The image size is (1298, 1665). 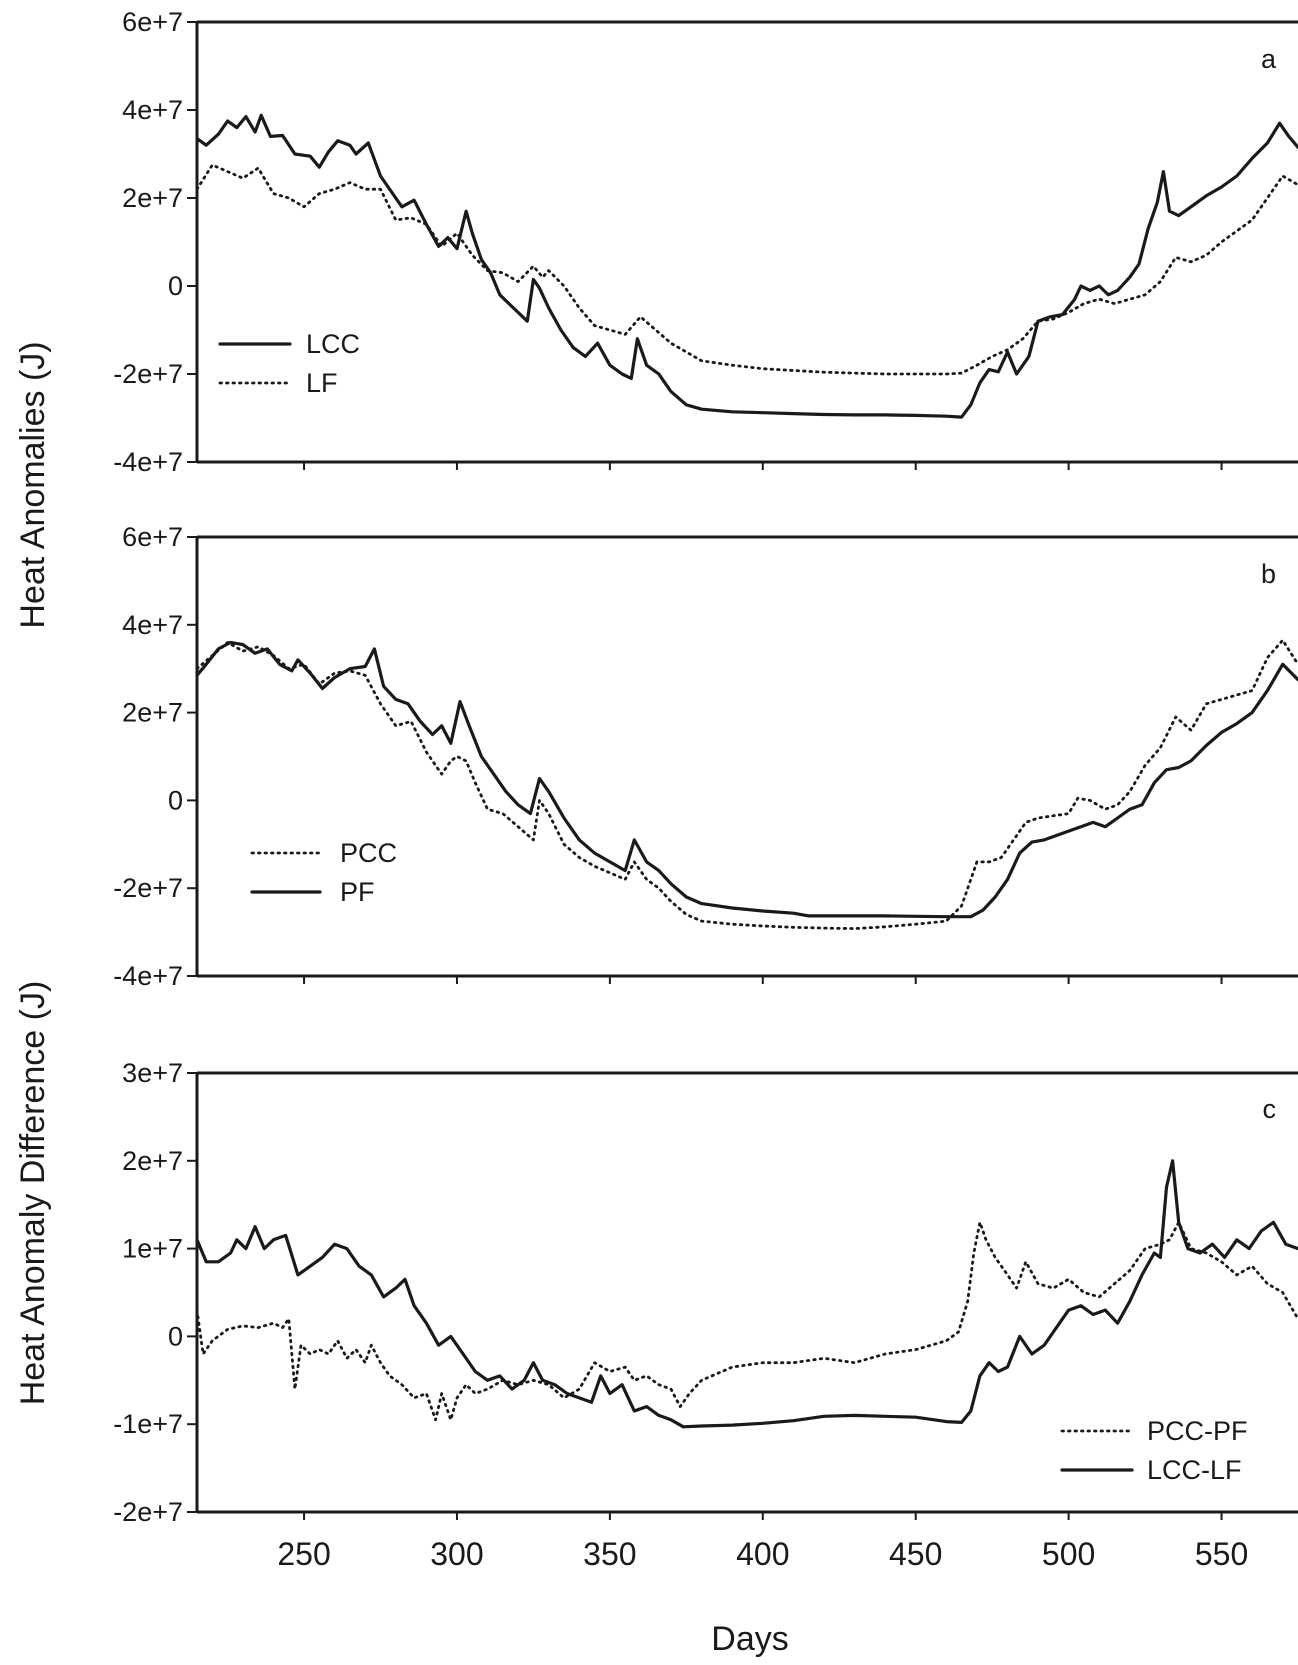 What do you see at coordinates (323, 872) in the screenshot?
I see `legend: PCC PF` at bounding box center [323, 872].